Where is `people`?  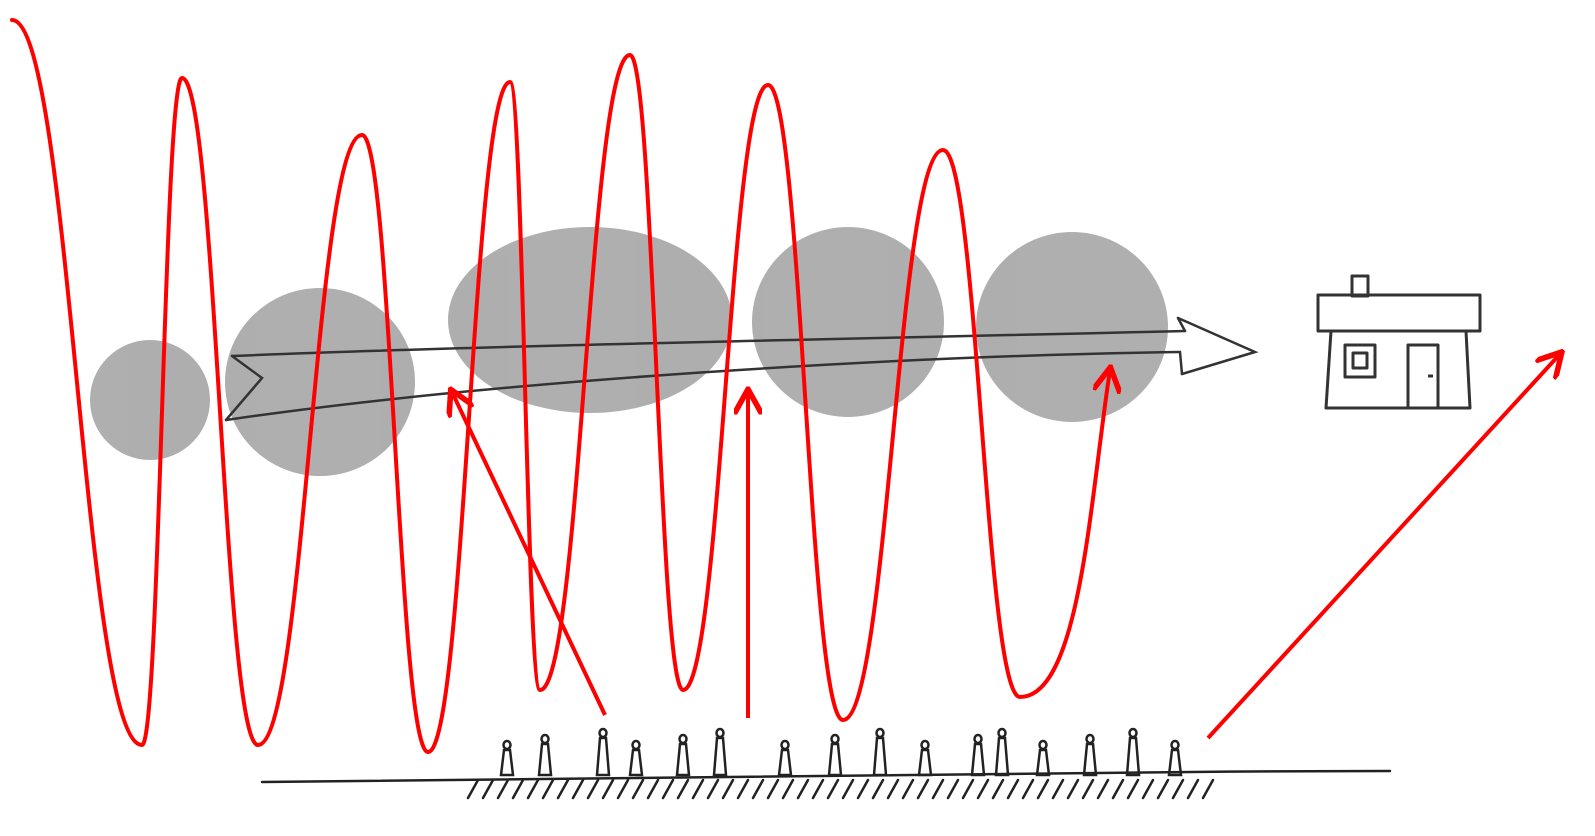
people is located at coordinates (841, 752).